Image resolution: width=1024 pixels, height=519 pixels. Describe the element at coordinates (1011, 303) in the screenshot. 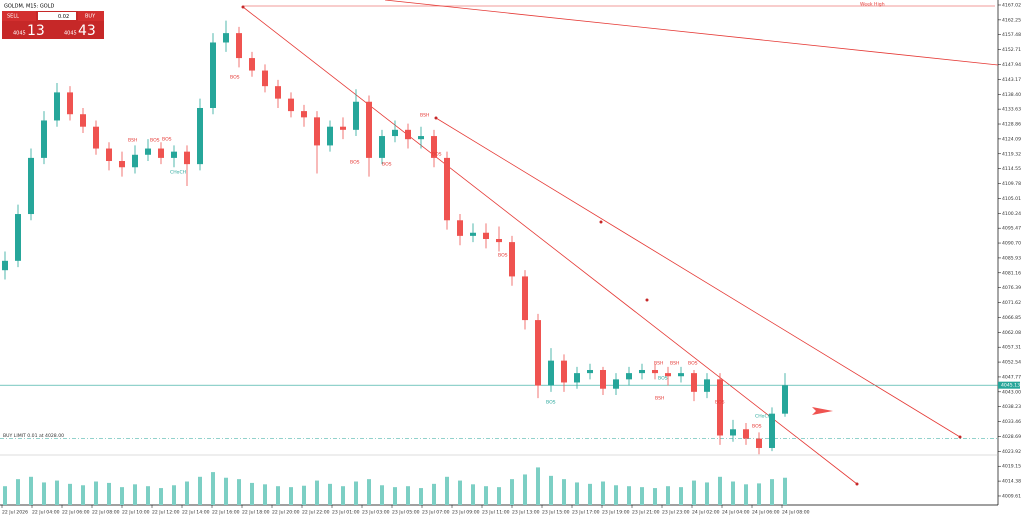

I see `y-tick-label: 4071.62` at that location.